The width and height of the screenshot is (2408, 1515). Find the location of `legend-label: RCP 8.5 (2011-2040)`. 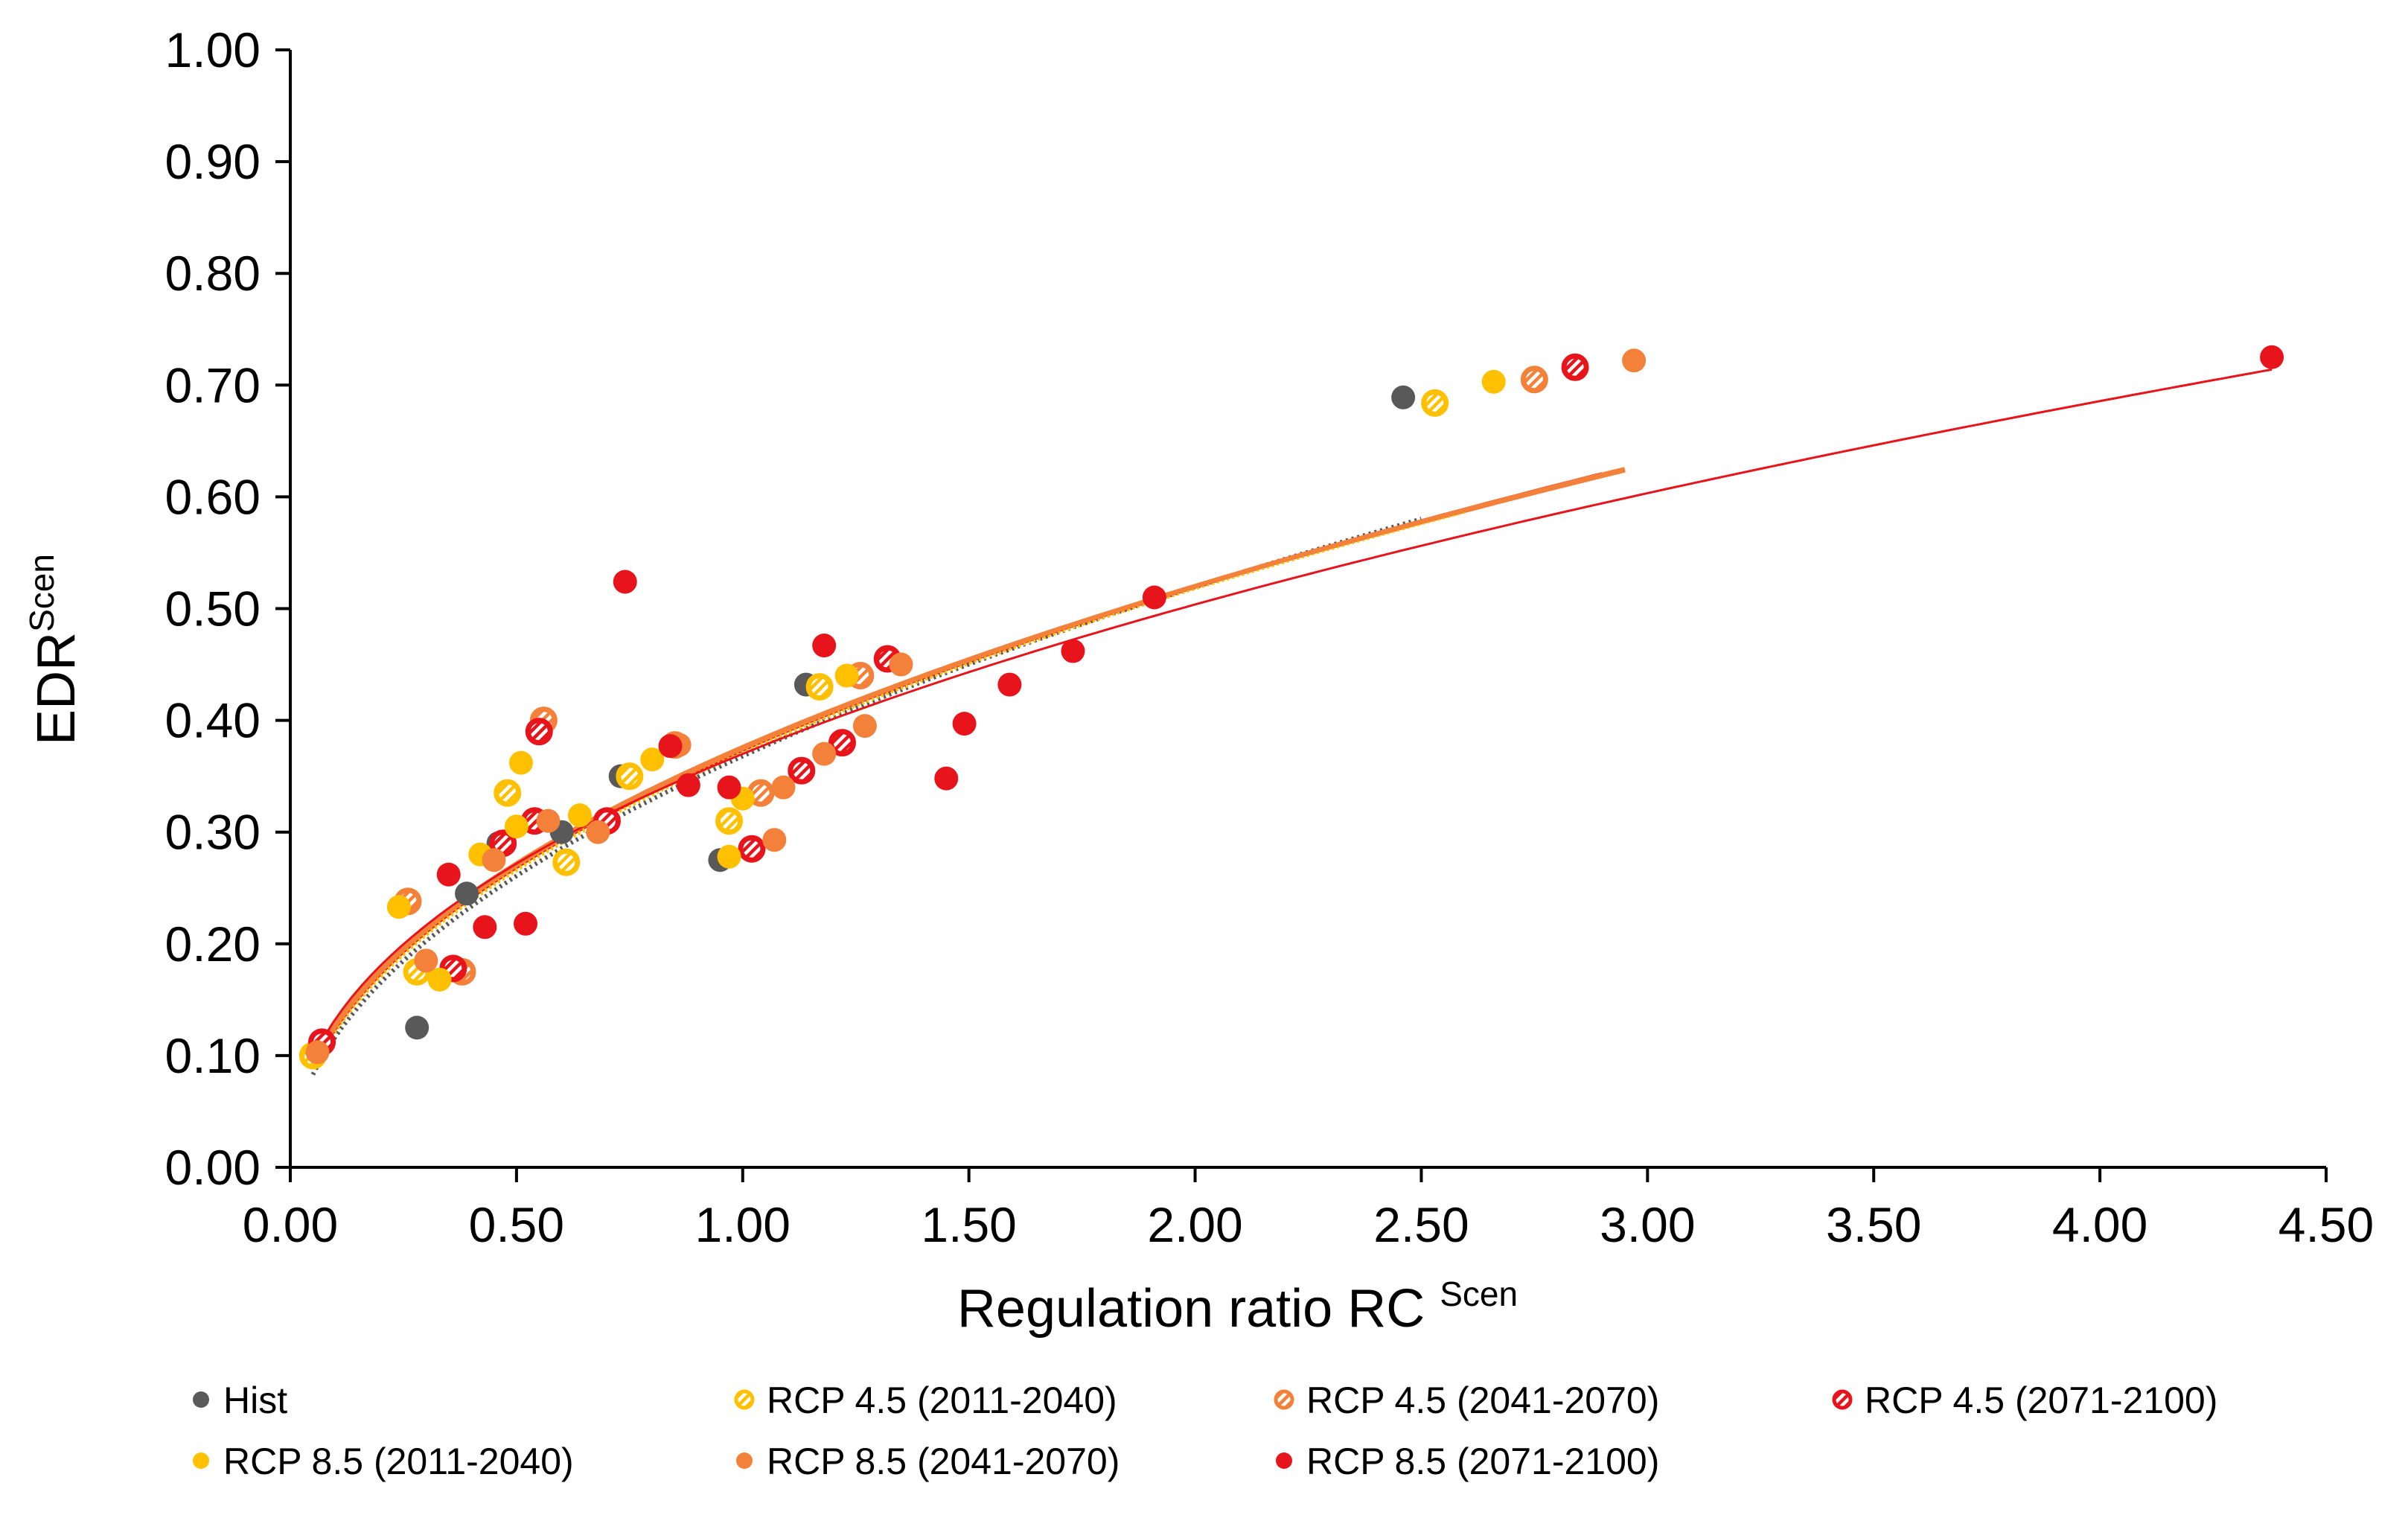

legend-label: RCP 8.5 (2011-2040) is located at coordinates (399, 1461).